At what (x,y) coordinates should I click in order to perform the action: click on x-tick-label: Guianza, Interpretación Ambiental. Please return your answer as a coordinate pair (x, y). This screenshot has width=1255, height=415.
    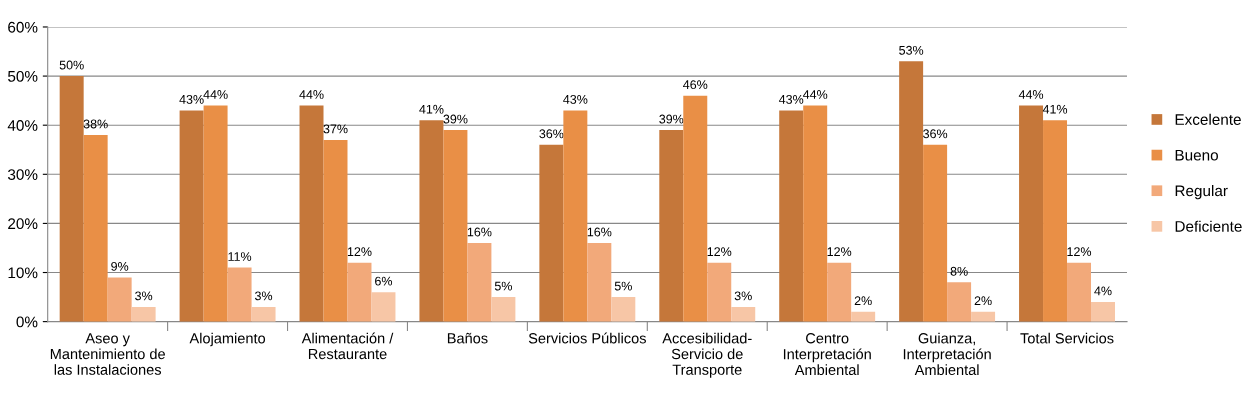
    Looking at the image, I should click on (947, 354).